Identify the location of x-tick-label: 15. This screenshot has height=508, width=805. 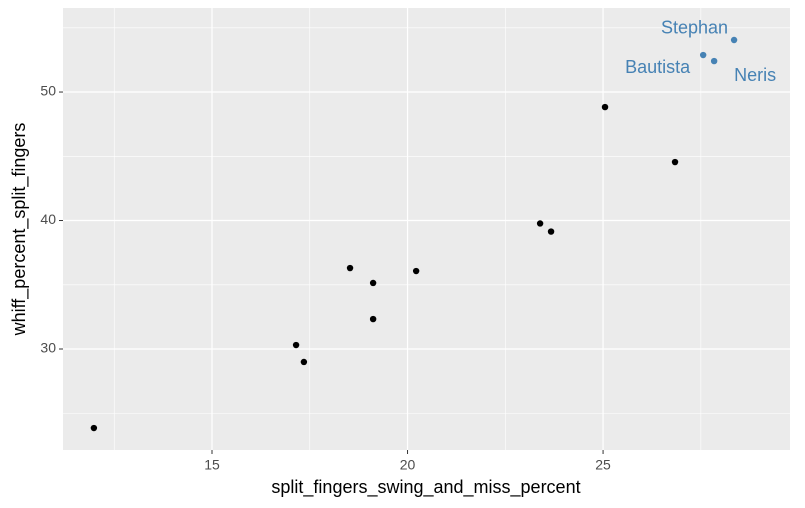
(212, 465).